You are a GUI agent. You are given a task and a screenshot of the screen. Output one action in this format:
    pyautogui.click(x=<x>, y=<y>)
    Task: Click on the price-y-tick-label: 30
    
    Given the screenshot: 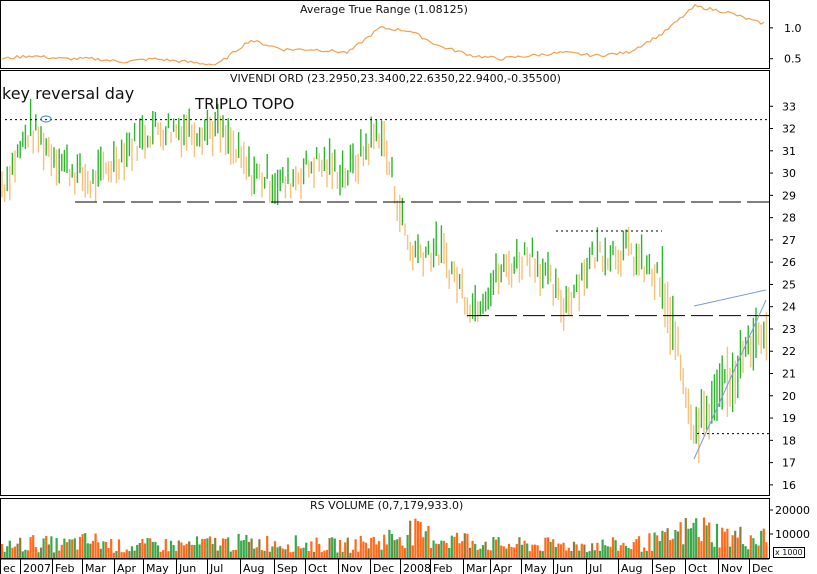 What is the action you would take?
    pyautogui.click(x=789, y=173)
    